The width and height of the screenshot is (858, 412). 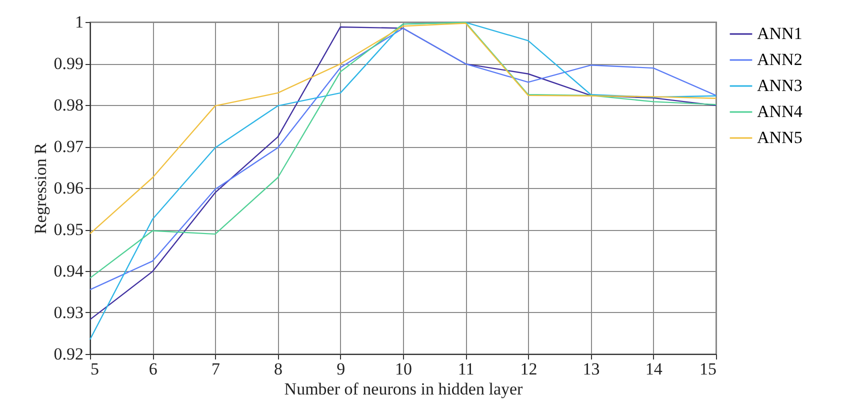 What do you see at coordinates (69, 271) in the screenshot?
I see `y-tick-label: 0.94` at bounding box center [69, 271].